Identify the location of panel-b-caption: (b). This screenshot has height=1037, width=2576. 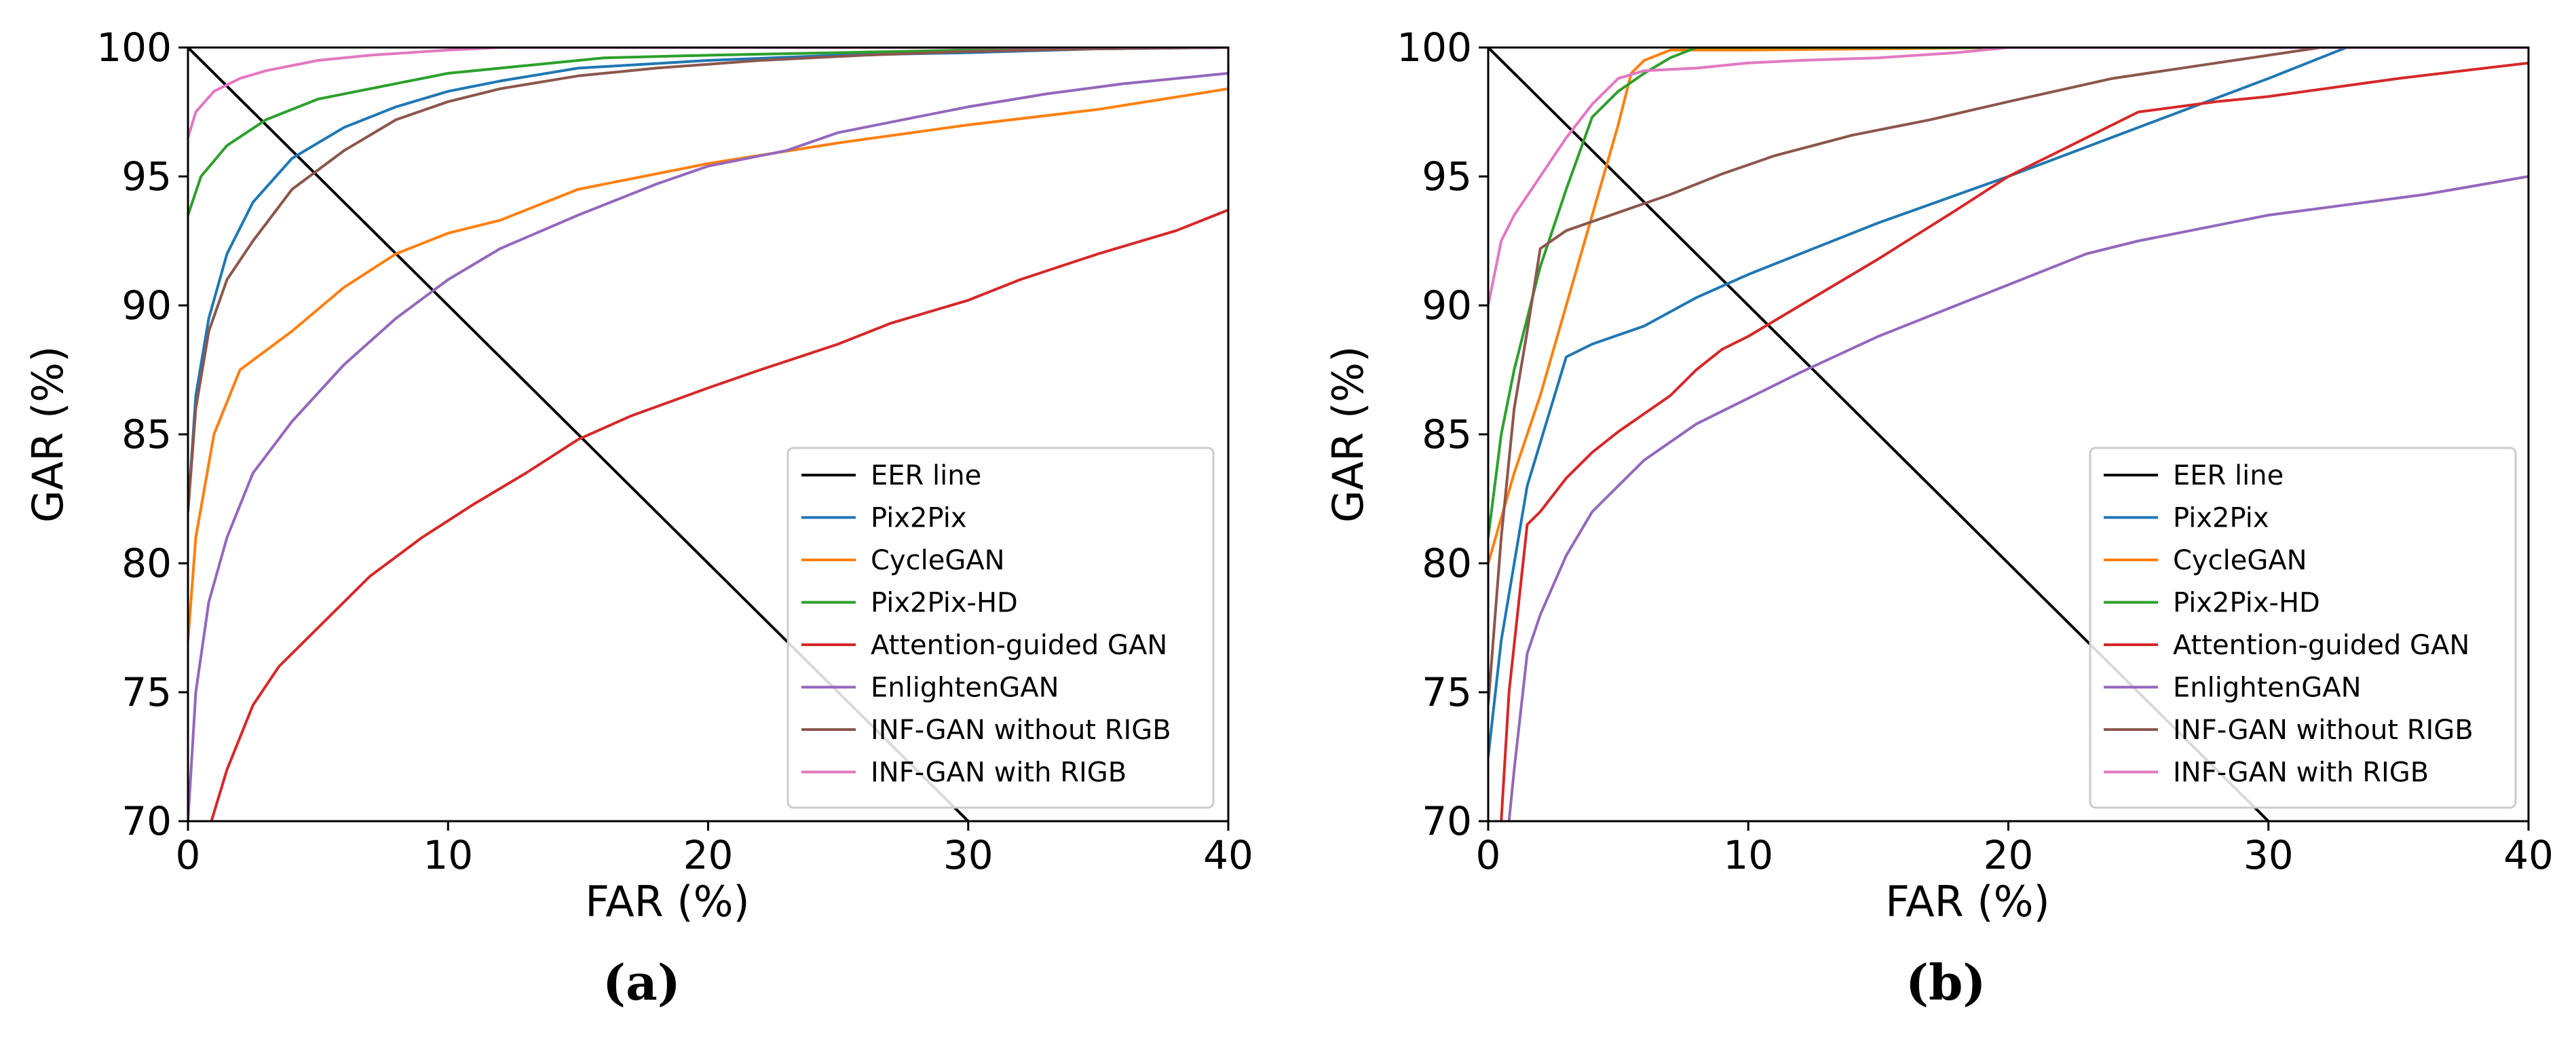
(1946, 982).